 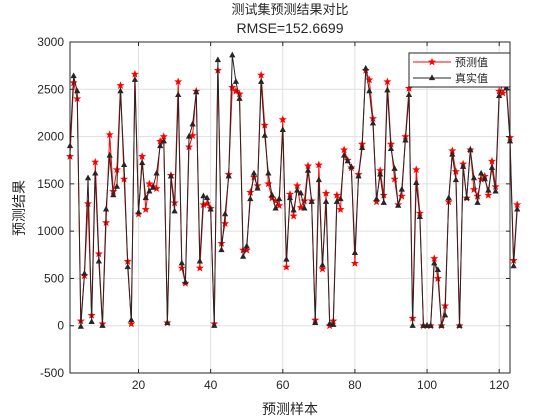 What do you see at coordinates (471, 78) in the screenshot?
I see `legend-label-actual: 真实值` at bounding box center [471, 78].